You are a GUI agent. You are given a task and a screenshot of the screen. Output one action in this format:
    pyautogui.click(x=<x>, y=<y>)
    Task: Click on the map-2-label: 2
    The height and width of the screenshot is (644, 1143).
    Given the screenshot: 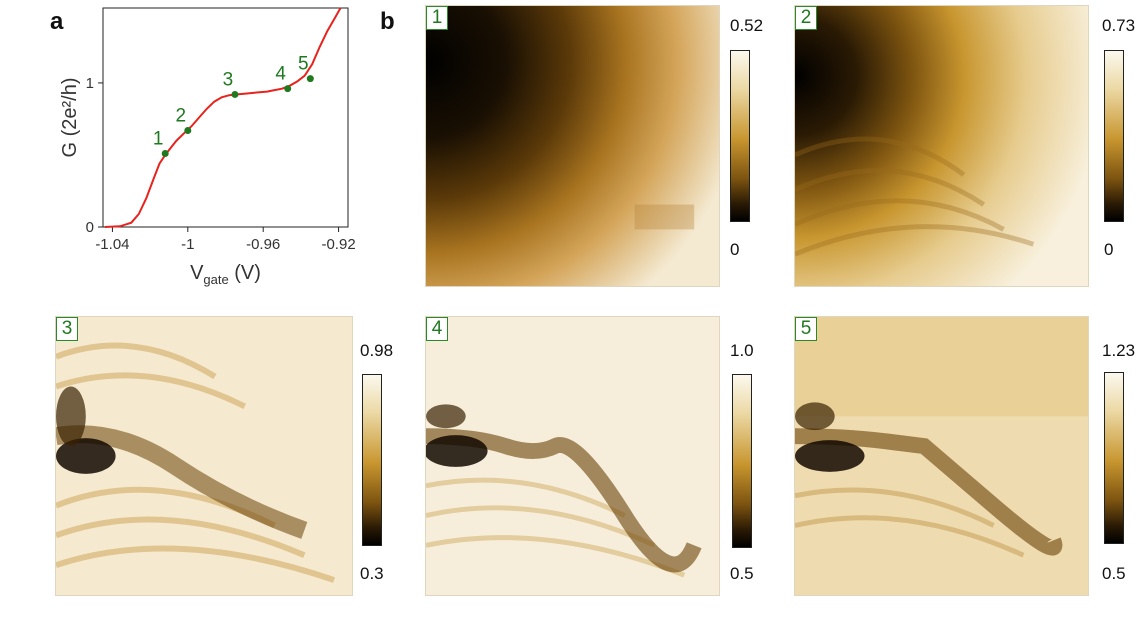 What is the action you would take?
    pyautogui.click(x=806, y=18)
    